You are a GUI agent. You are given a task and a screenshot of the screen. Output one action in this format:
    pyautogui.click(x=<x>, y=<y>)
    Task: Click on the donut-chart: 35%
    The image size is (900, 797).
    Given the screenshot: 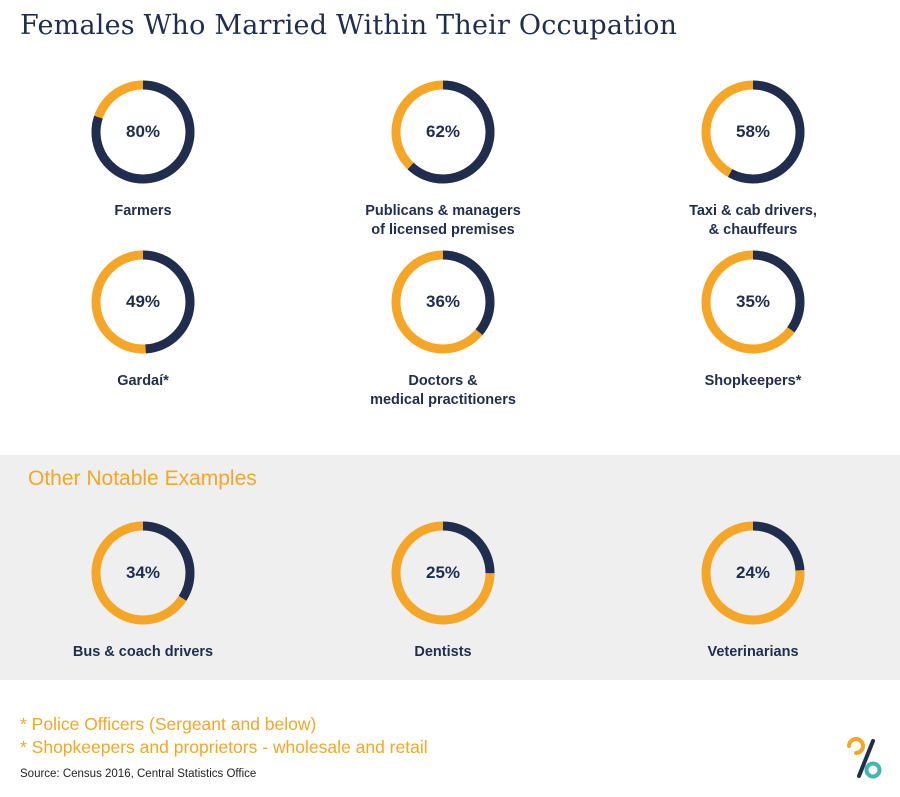 What is the action you would take?
    pyautogui.click(x=753, y=302)
    